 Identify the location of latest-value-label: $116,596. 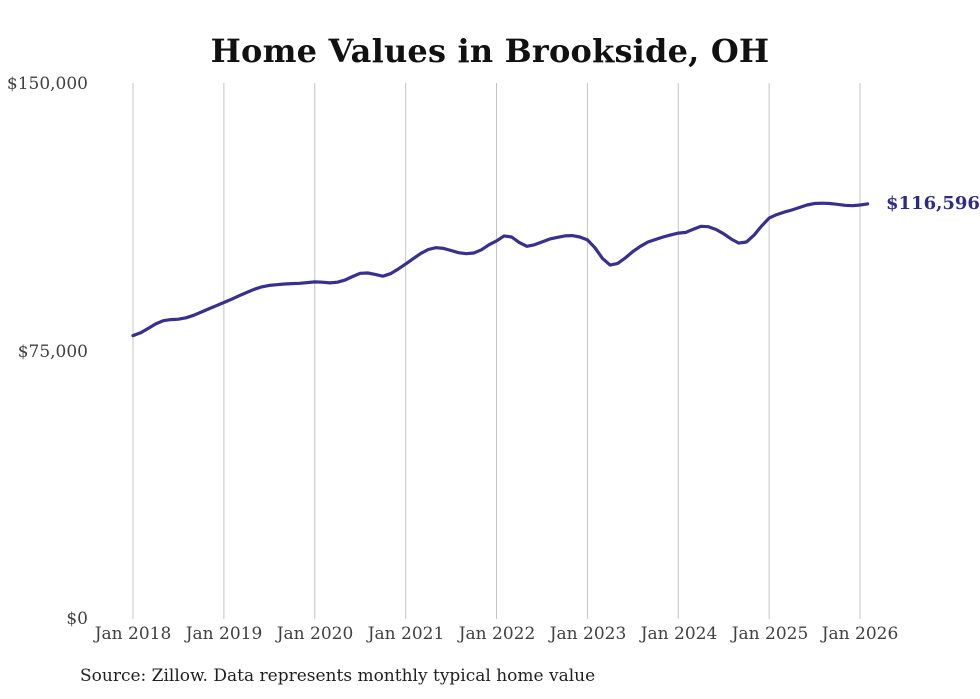
(933, 203).